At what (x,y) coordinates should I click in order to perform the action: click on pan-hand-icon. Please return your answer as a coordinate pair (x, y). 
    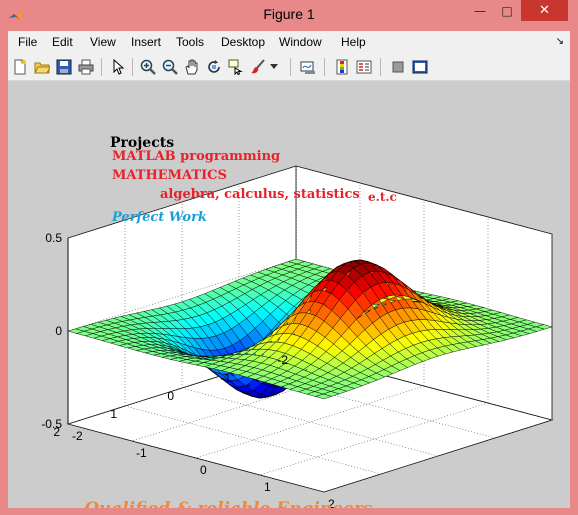
    Looking at the image, I should click on (192, 67).